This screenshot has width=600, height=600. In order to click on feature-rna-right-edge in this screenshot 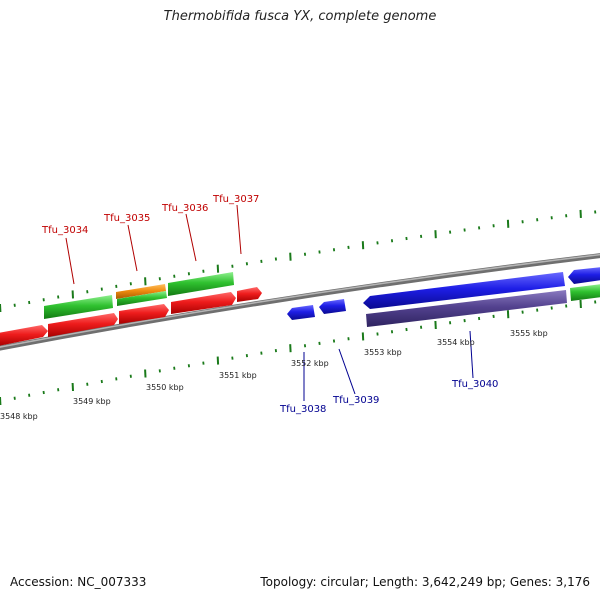, I will do `click(585, 292)`.